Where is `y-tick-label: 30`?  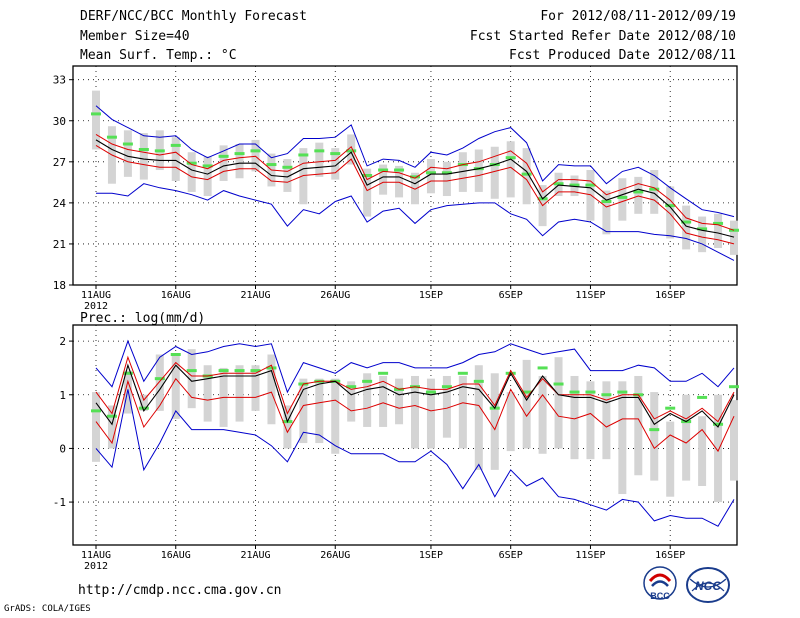 y-tick-label: 30 is located at coordinates (59, 121).